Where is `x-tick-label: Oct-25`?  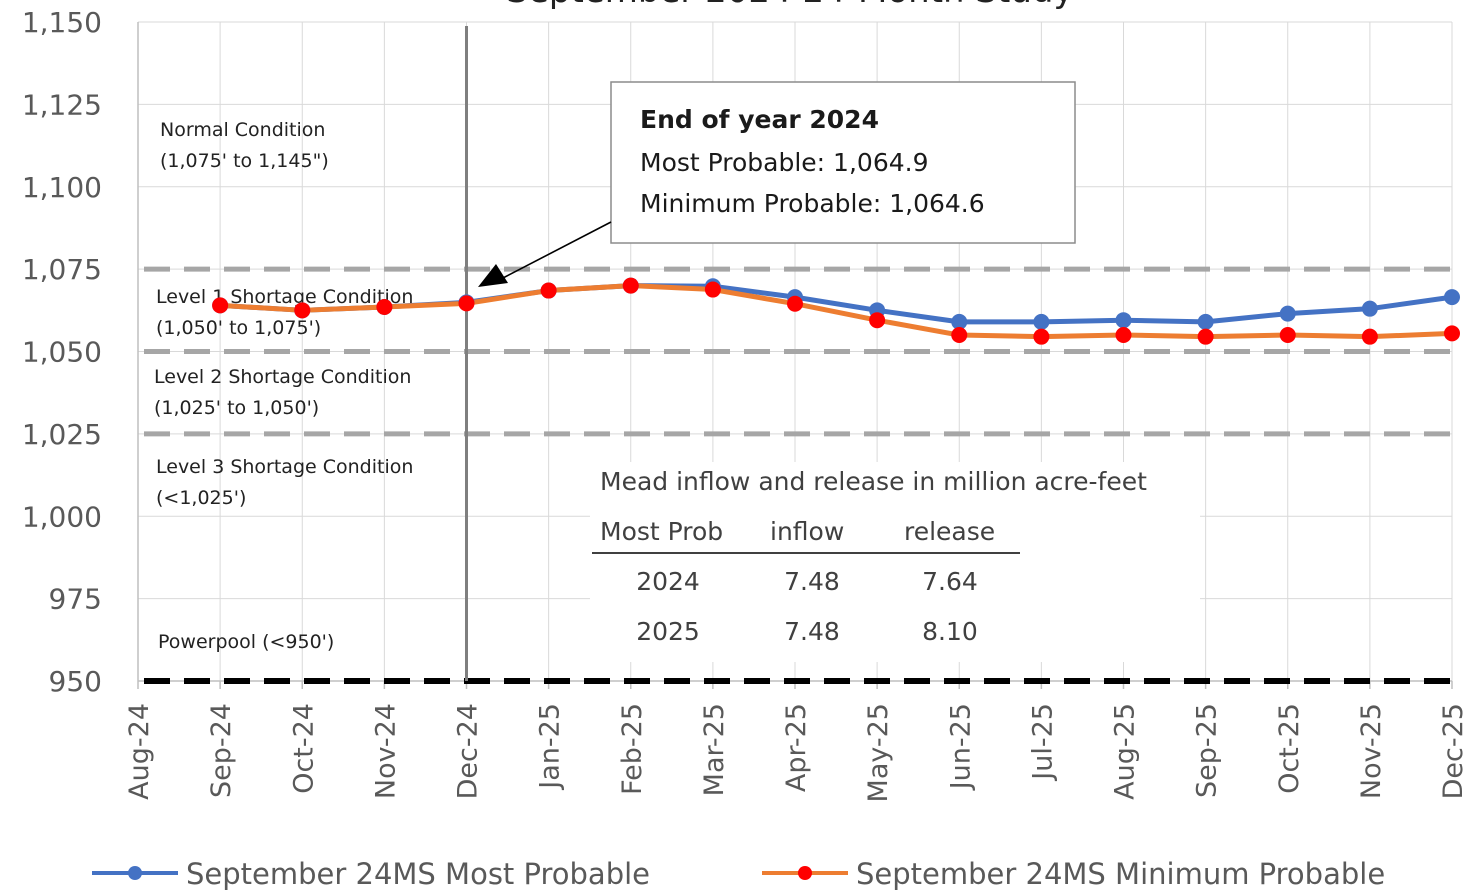
x-tick-label: Oct-25 is located at coordinates (1289, 748).